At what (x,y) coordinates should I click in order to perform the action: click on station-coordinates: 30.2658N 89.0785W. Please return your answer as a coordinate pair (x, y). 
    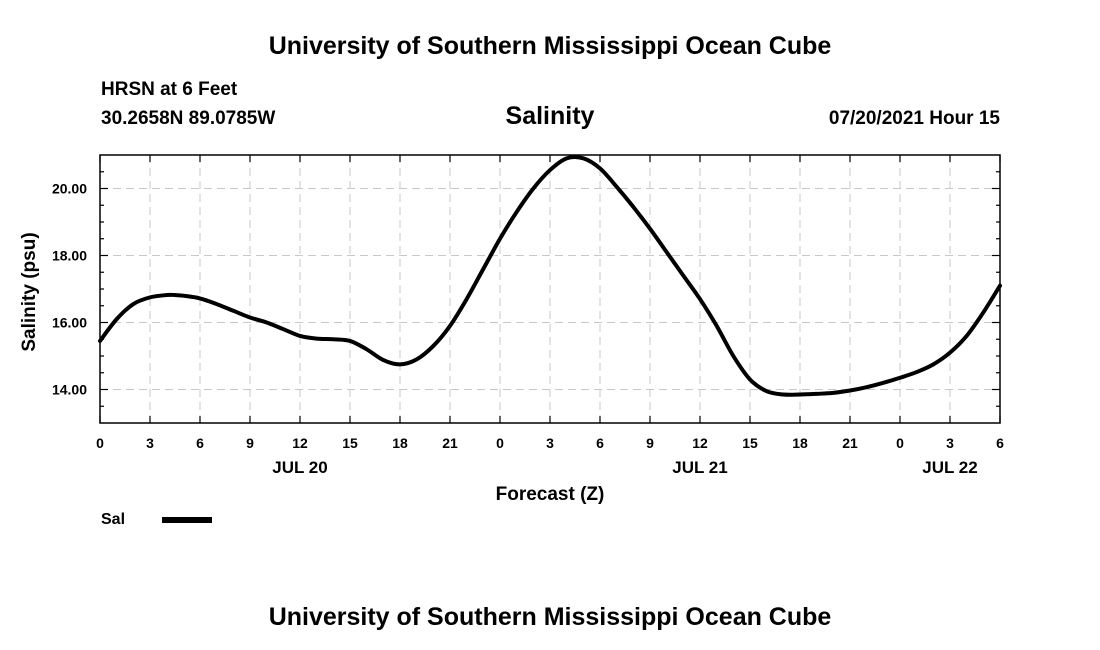
    Looking at the image, I should click on (188, 118).